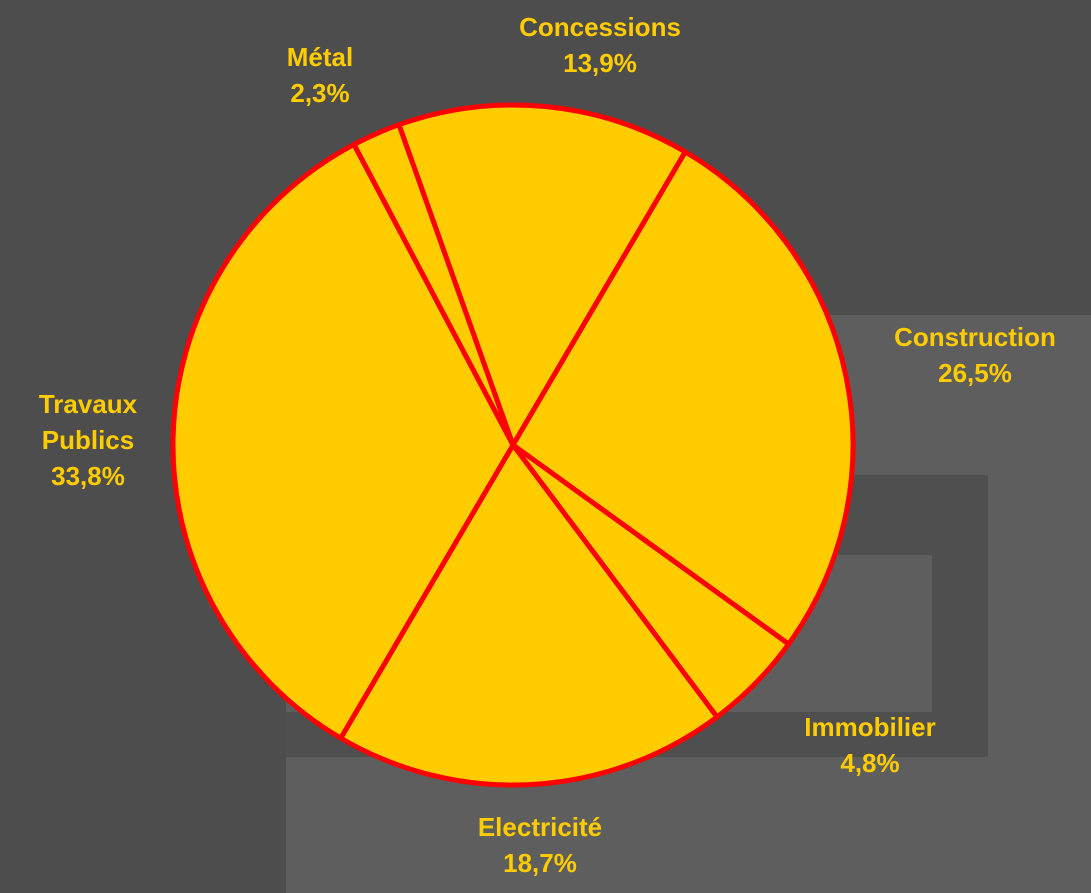  Describe the element at coordinates (600, 27) in the screenshot. I see `category: Concessions` at that location.